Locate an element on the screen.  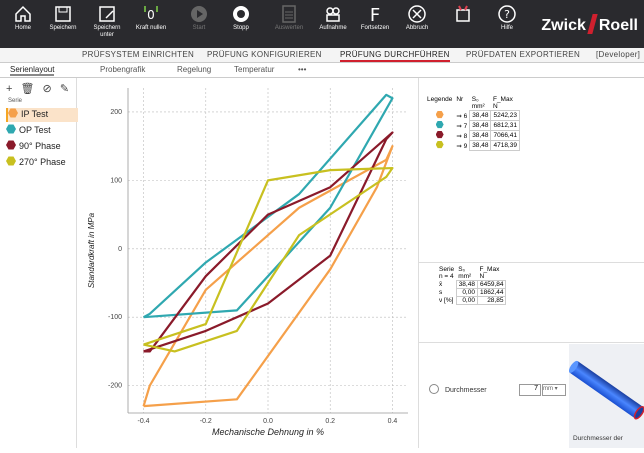
workflow-tab: PRÜFUNG DURCHFÜHREN is located at coordinates (395, 56).